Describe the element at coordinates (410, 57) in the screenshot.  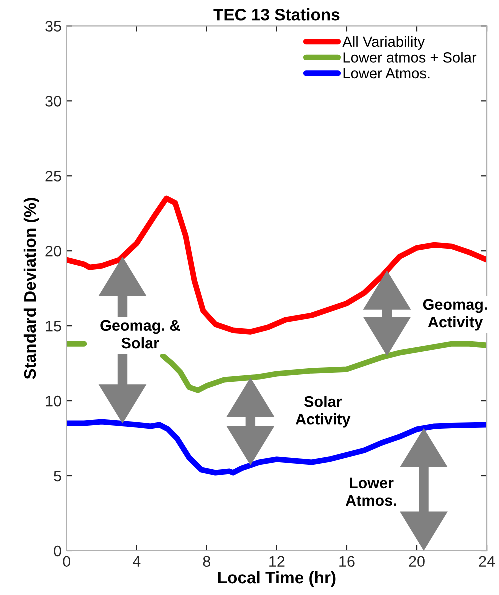
I see `legend-label: Lower atmos + Solar` at that location.